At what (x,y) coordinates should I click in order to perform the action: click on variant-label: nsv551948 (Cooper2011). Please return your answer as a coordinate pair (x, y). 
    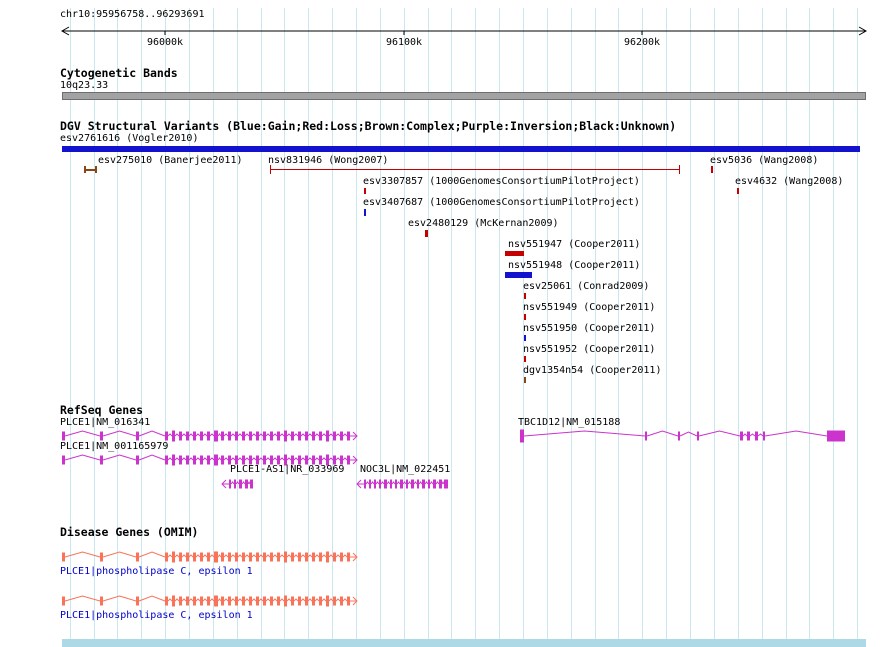
    Looking at the image, I should click on (574, 265).